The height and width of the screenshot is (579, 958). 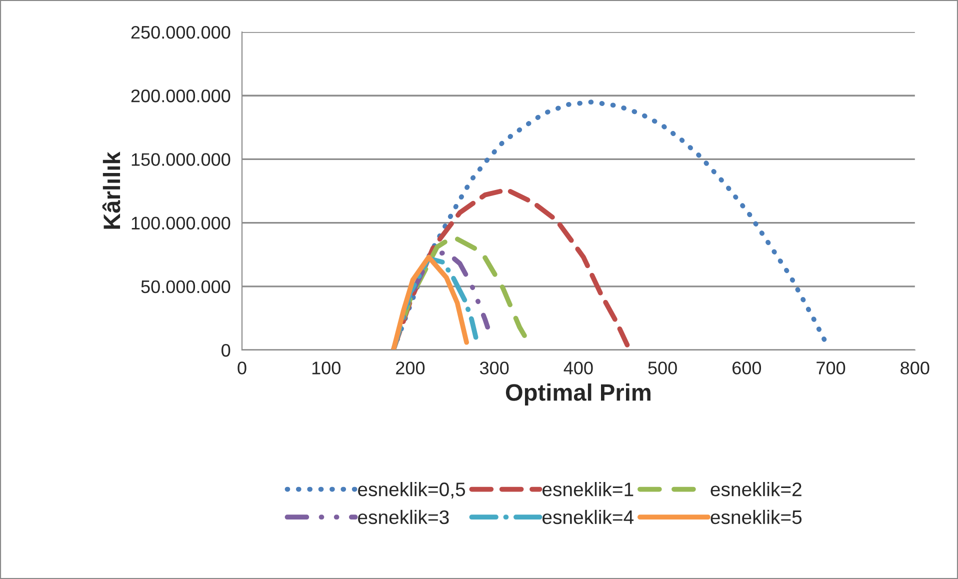 What do you see at coordinates (831, 368) in the screenshot?
I see `x-tick-label: 700` at bounding box center [831, 368].